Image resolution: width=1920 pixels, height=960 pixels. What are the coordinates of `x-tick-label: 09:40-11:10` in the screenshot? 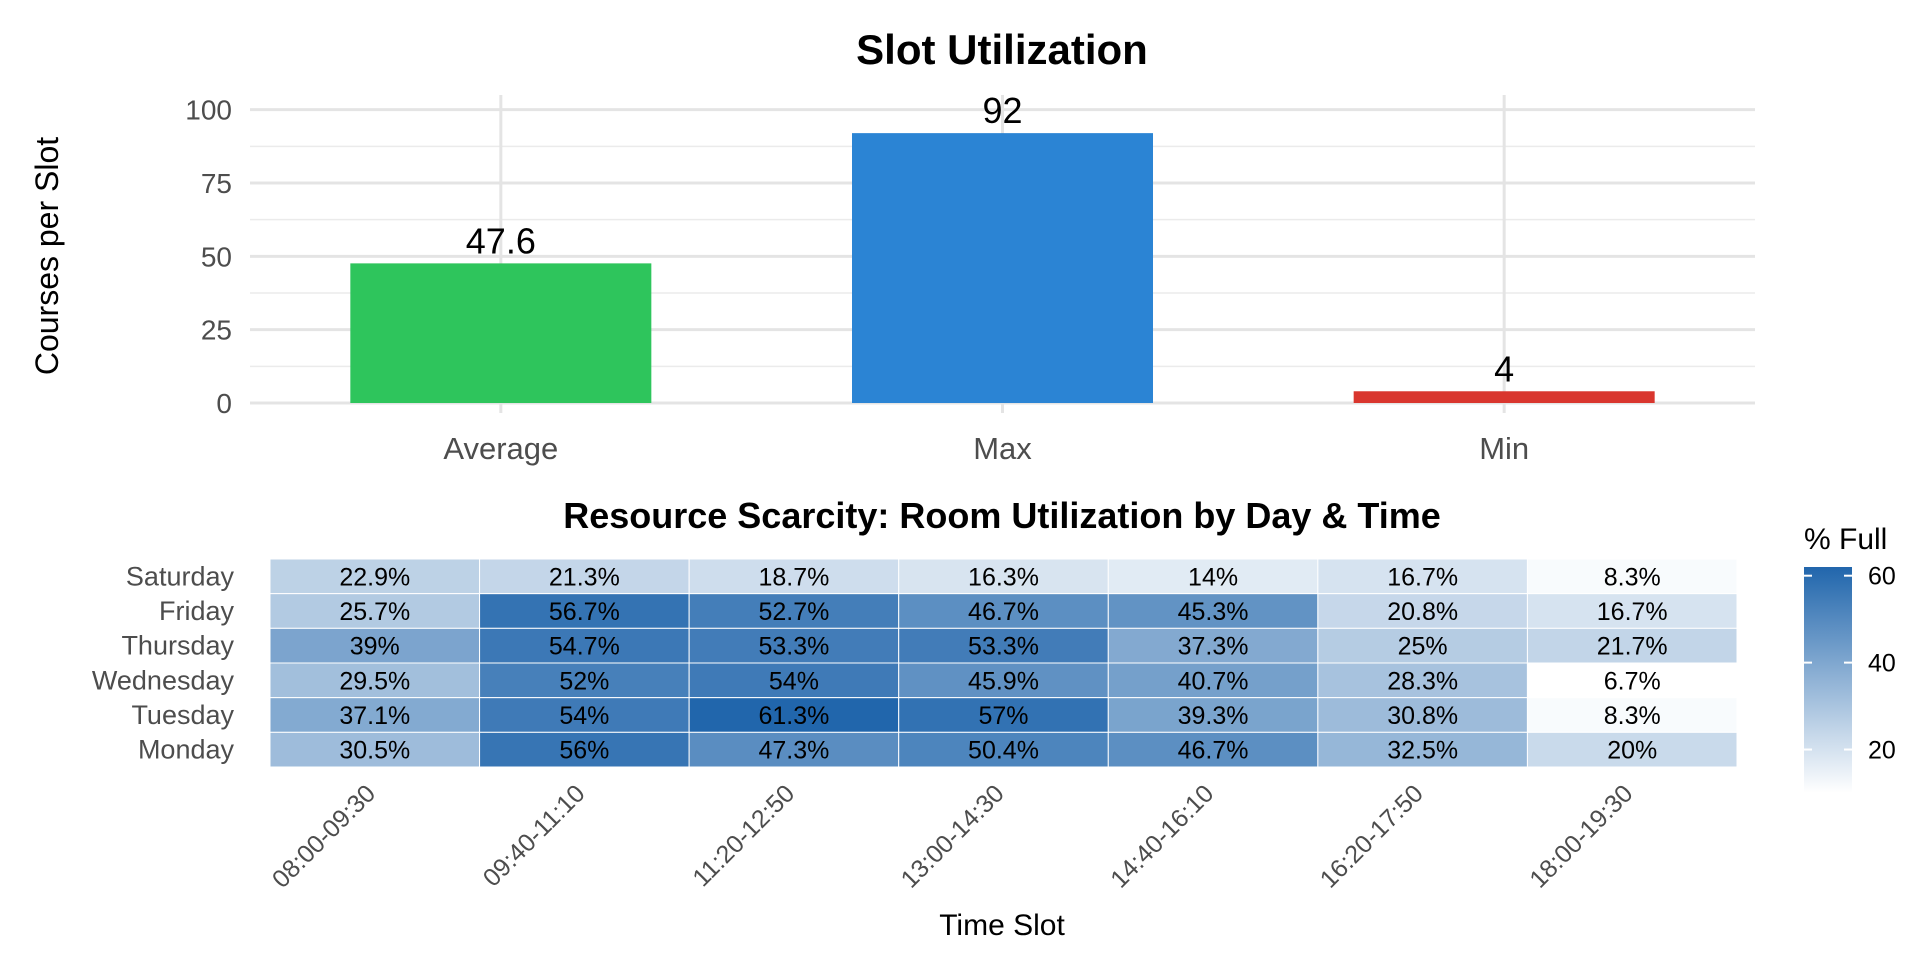 It's located at (534, 835).